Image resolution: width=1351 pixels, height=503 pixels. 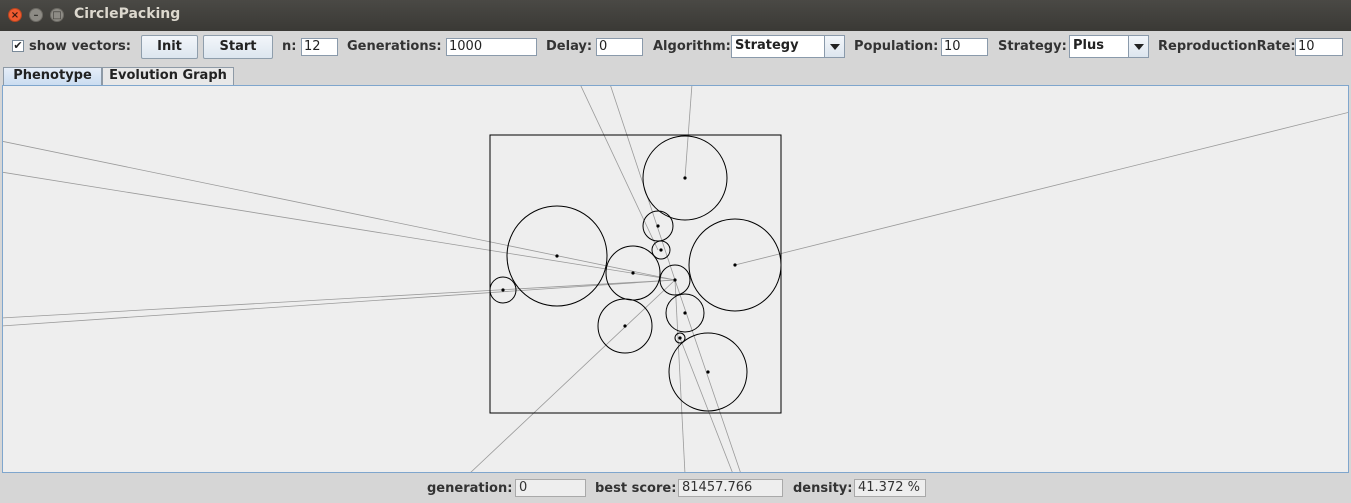 What do you see at coordinates (730, 488) in the screenshot?
I see `best-score-value: 81457.766` at bounding box center [730, 488].